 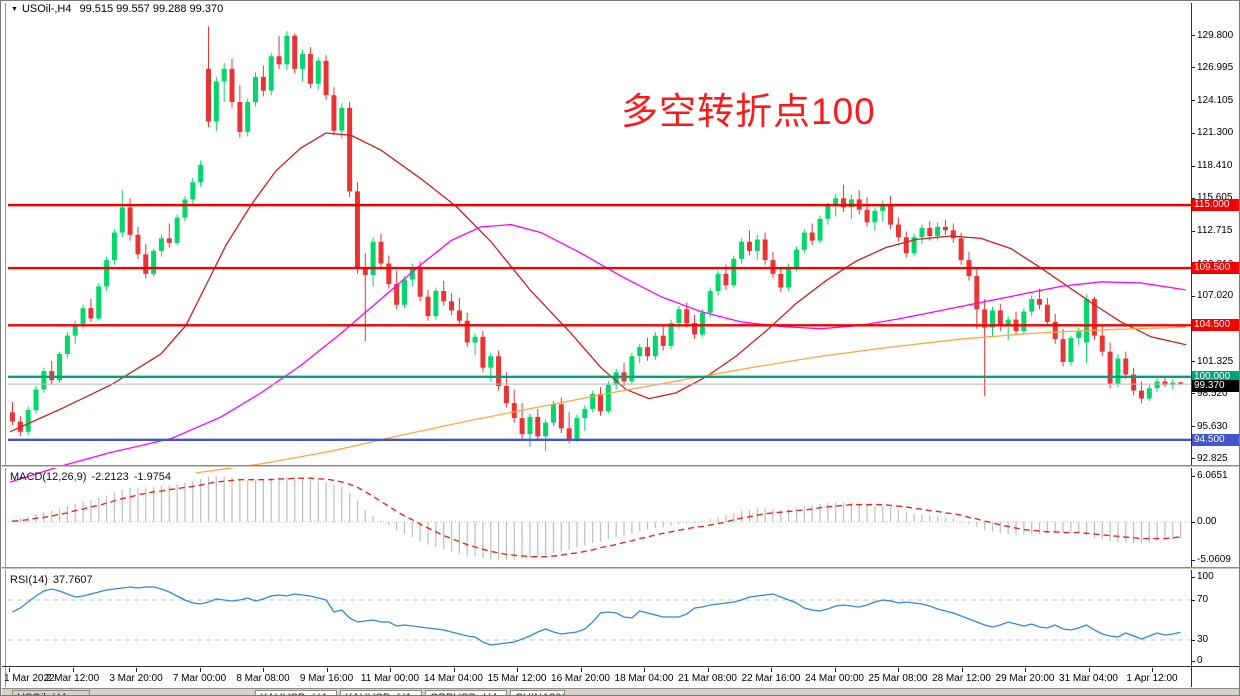 What do you see at coordinates (620, 568) in the screenshot?
I see `rsi-pane-splitter` at bounding box center [620, 568].